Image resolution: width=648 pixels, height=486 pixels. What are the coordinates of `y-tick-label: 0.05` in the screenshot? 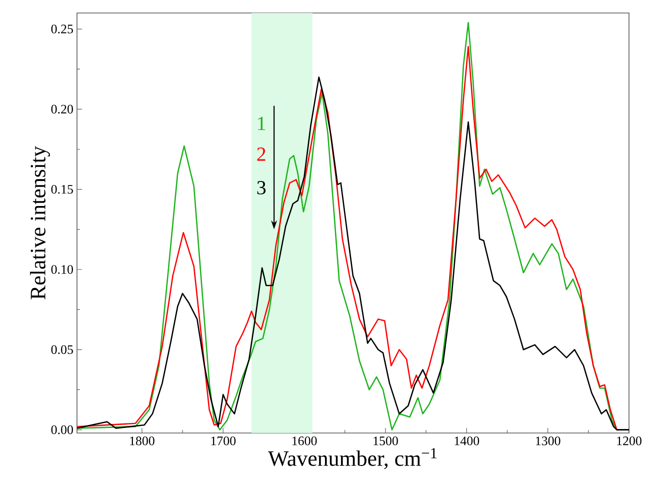 It's located at (62, 349).